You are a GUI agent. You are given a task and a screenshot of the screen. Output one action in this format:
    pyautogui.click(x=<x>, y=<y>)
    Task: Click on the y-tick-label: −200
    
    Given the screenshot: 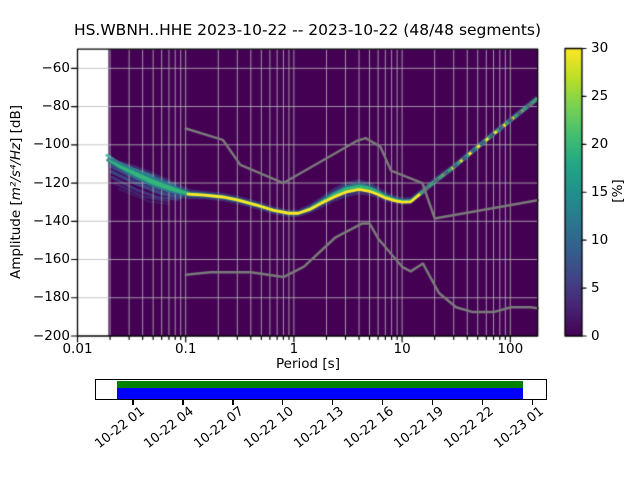 What is the action you would take?
    pyautogui.click(x=51, y=335)
    